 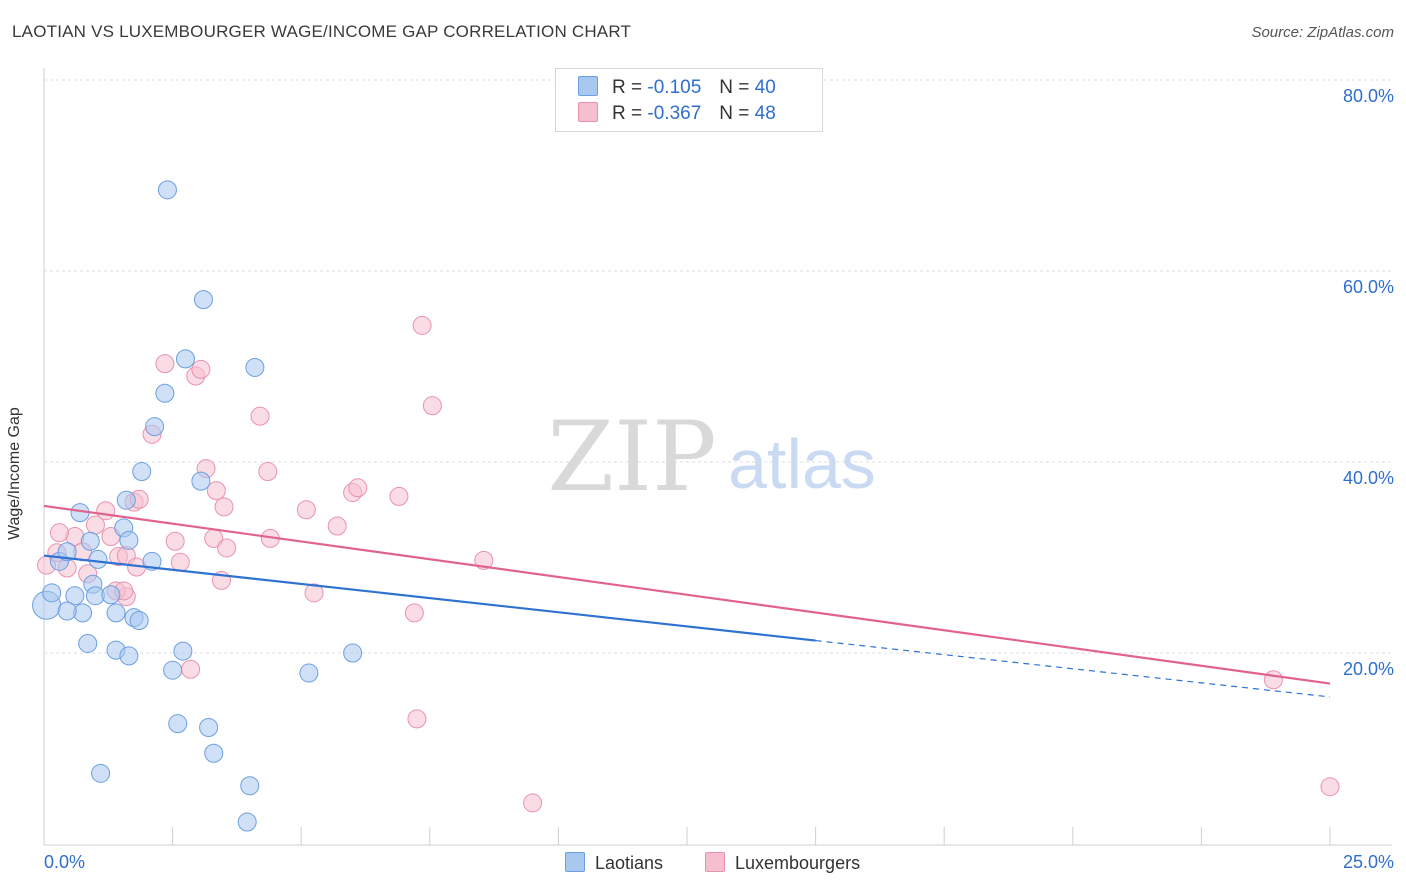 I want to click on watermark-atlas: atlas, so click(x=802, y=464).